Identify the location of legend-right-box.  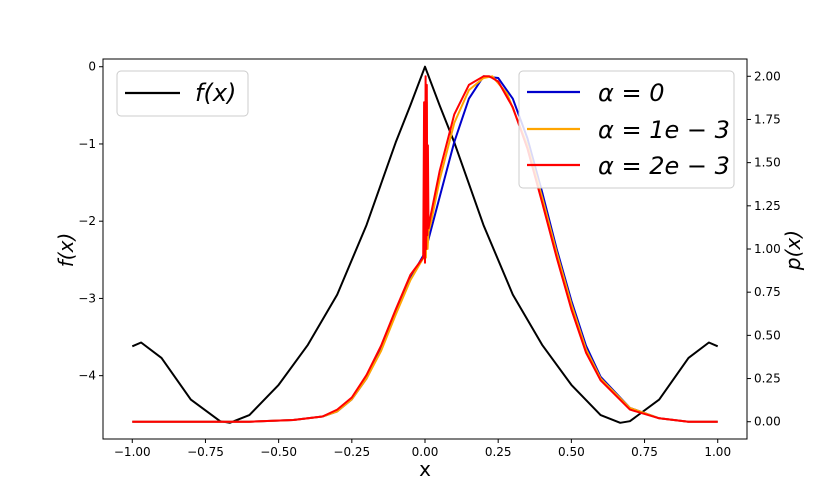
(626, 129).